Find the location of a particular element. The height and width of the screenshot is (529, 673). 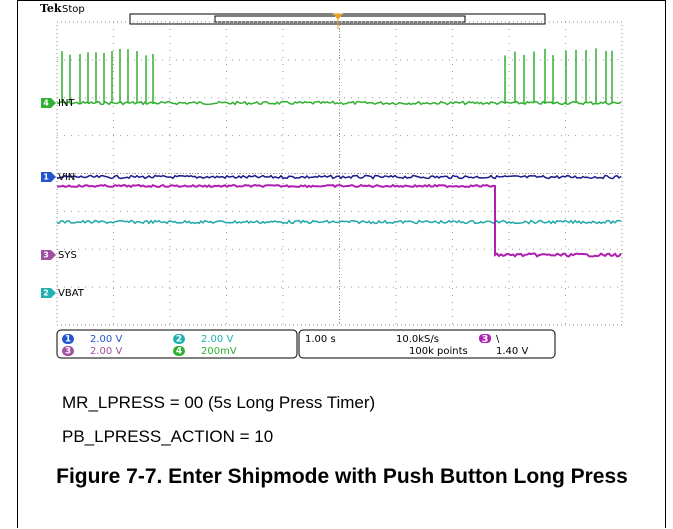

record-length: 100k points is located at coordinates (438, 351).